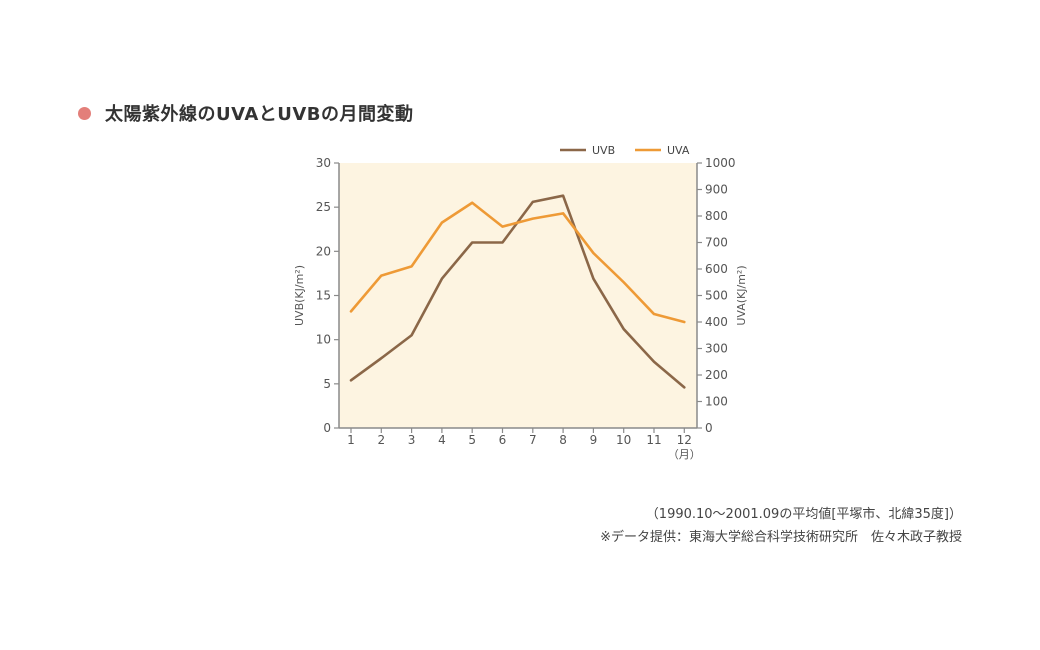  What do you see at coordinates (323, 340) in the screenshot?
I see `left-tick-label: 10` at bounding box center [323, 340].